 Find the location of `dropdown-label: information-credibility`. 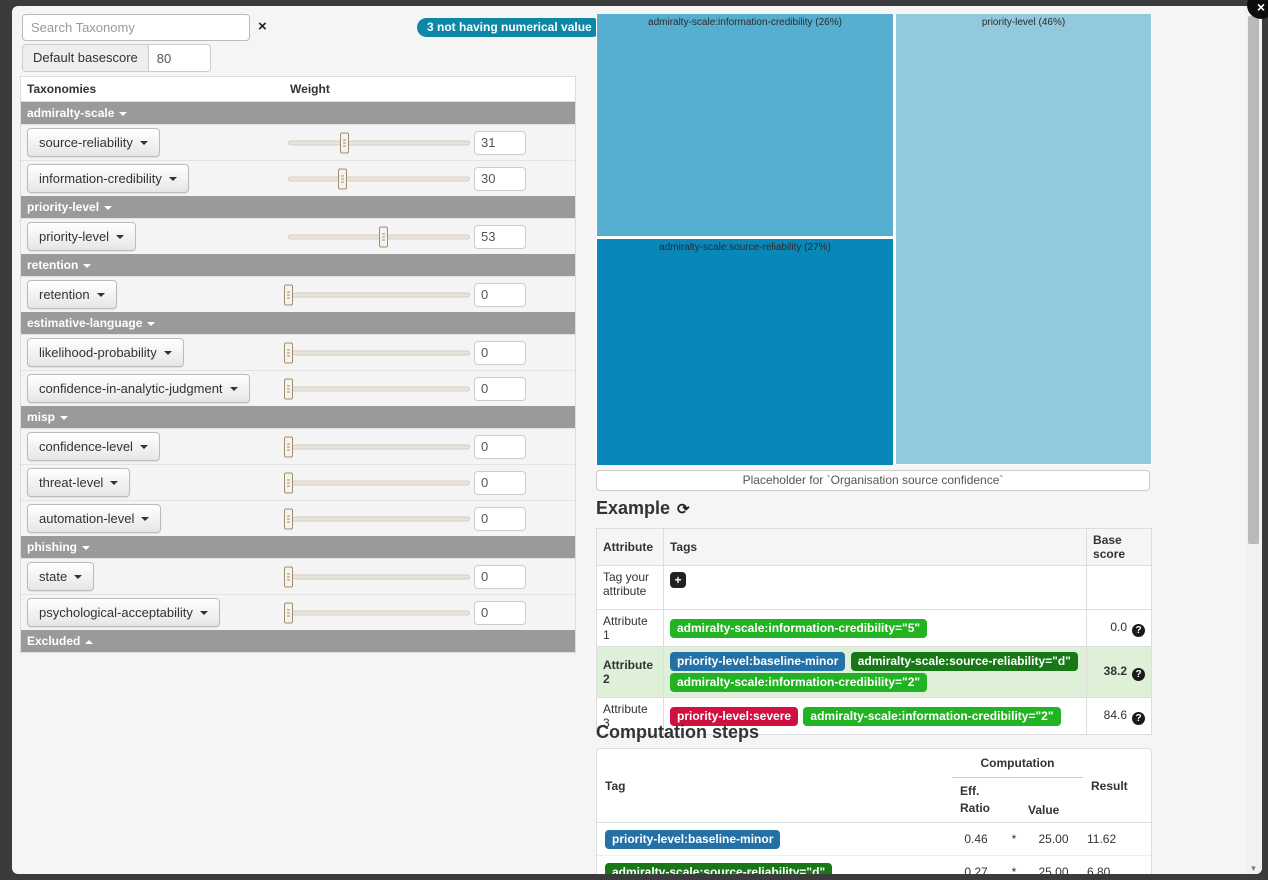

dropdown-label: information-credibility is located at coordinates (100, 178).